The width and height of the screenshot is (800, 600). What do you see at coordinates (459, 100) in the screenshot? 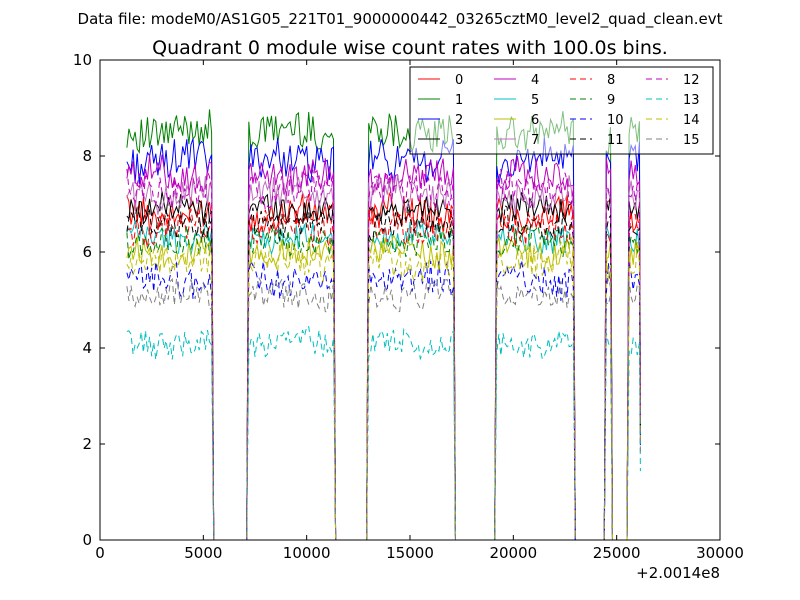
I see `legend-label: 1` at bounding box center [459, 100].